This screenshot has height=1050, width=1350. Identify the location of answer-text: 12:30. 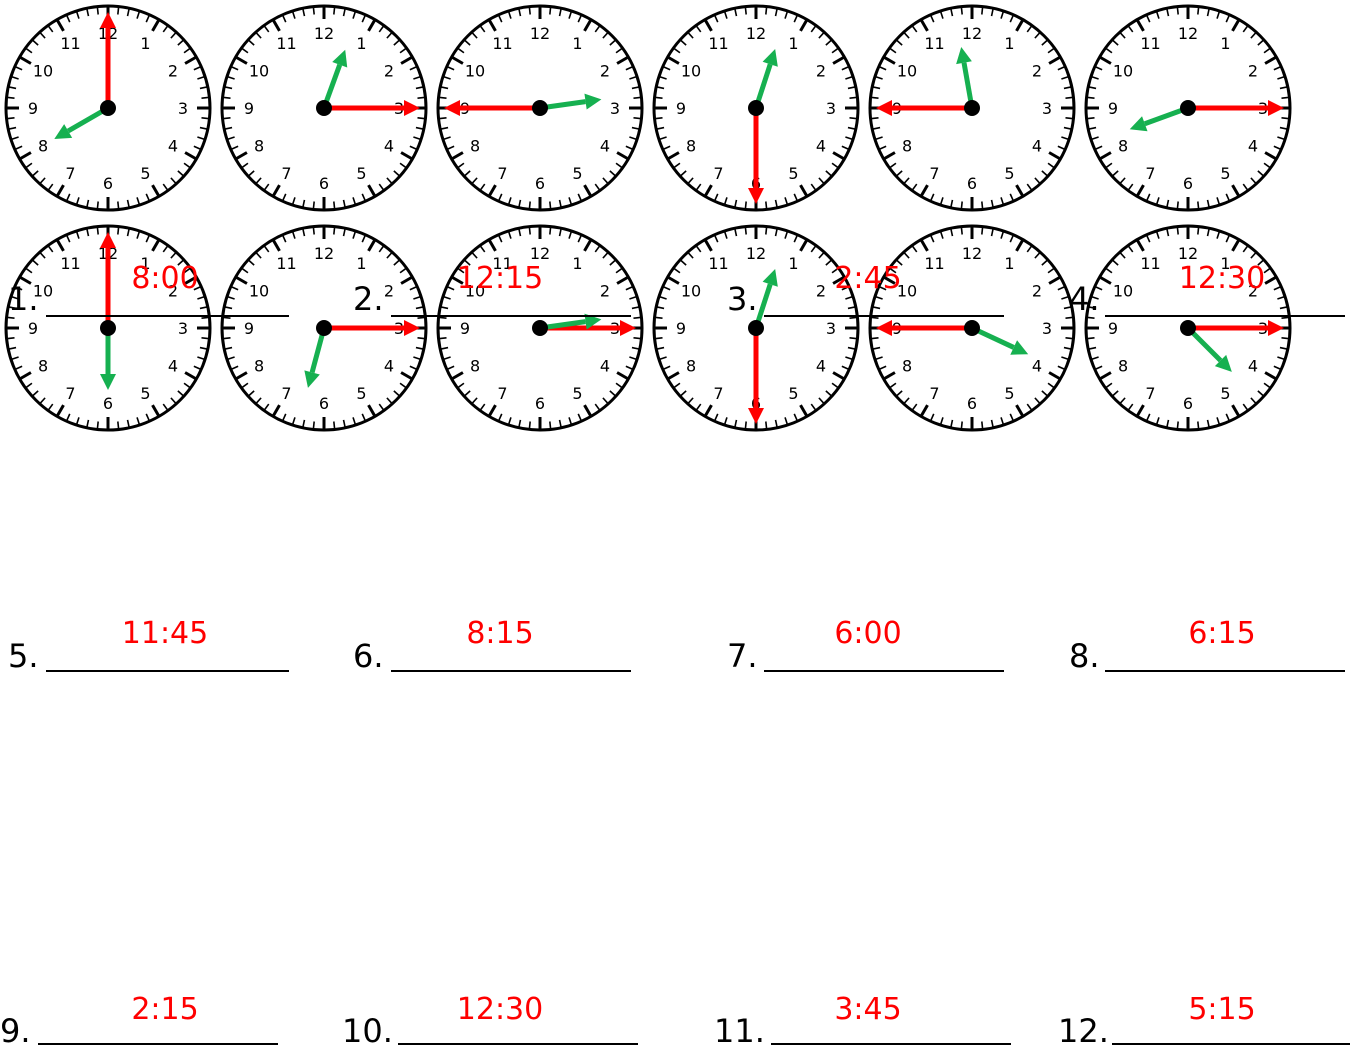
(500, 1009).